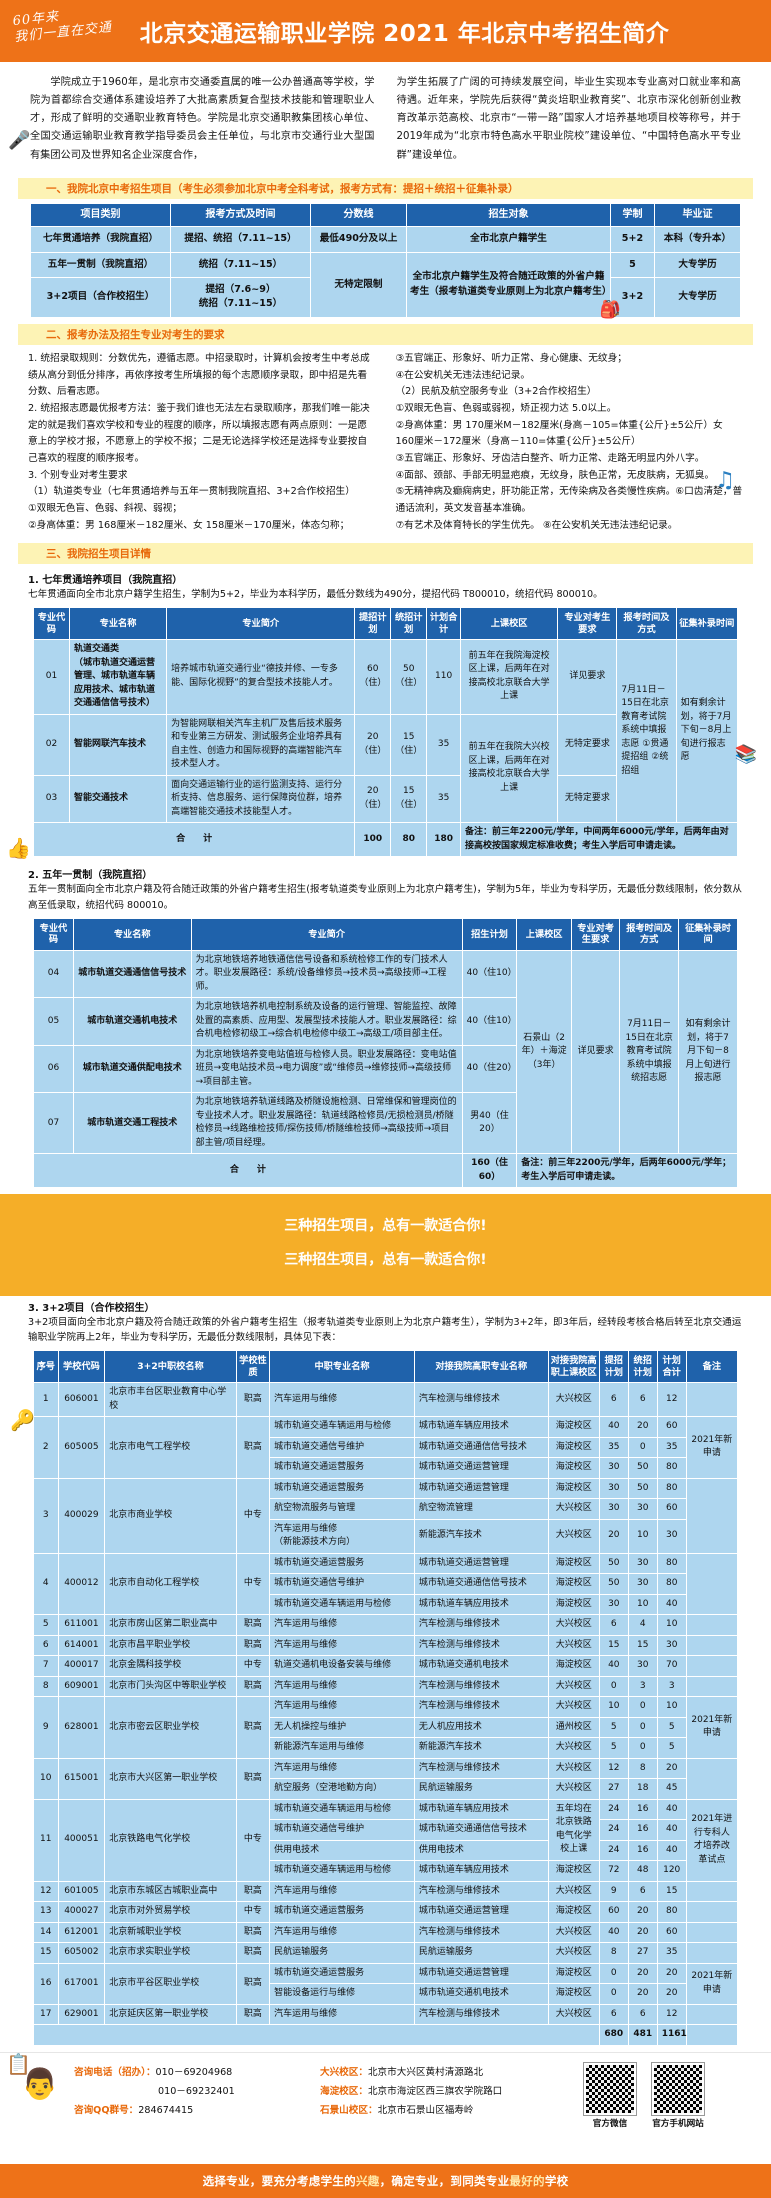  Describe the element at coordinates (170, 1840) in the screenshot. I see `table-cell: 北京铁路电气化学校` at that location.